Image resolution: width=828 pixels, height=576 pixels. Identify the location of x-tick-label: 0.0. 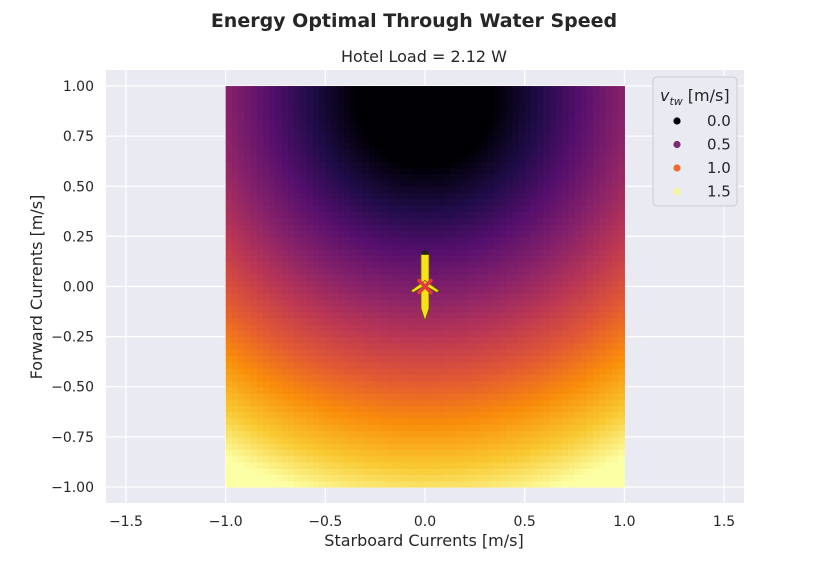
(425, 522).